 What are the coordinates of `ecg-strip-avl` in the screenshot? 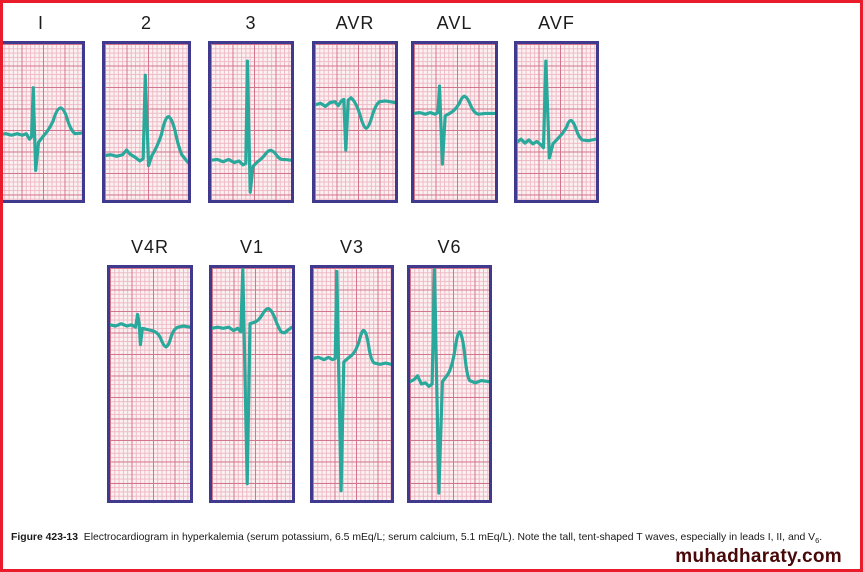 It's located at (454, 122).